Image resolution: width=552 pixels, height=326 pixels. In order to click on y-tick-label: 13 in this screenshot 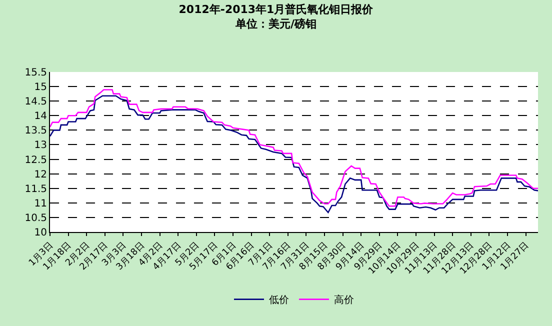, I will do `click(40, 146)`.